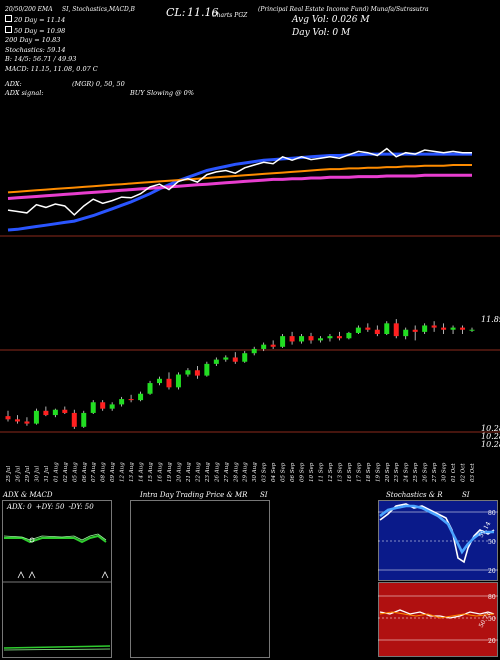 This screenshot has height=660, width=500. Describe the element at coordinates (397, 472) in the screenshot. I see `date-label: 23 Sep` at that location.